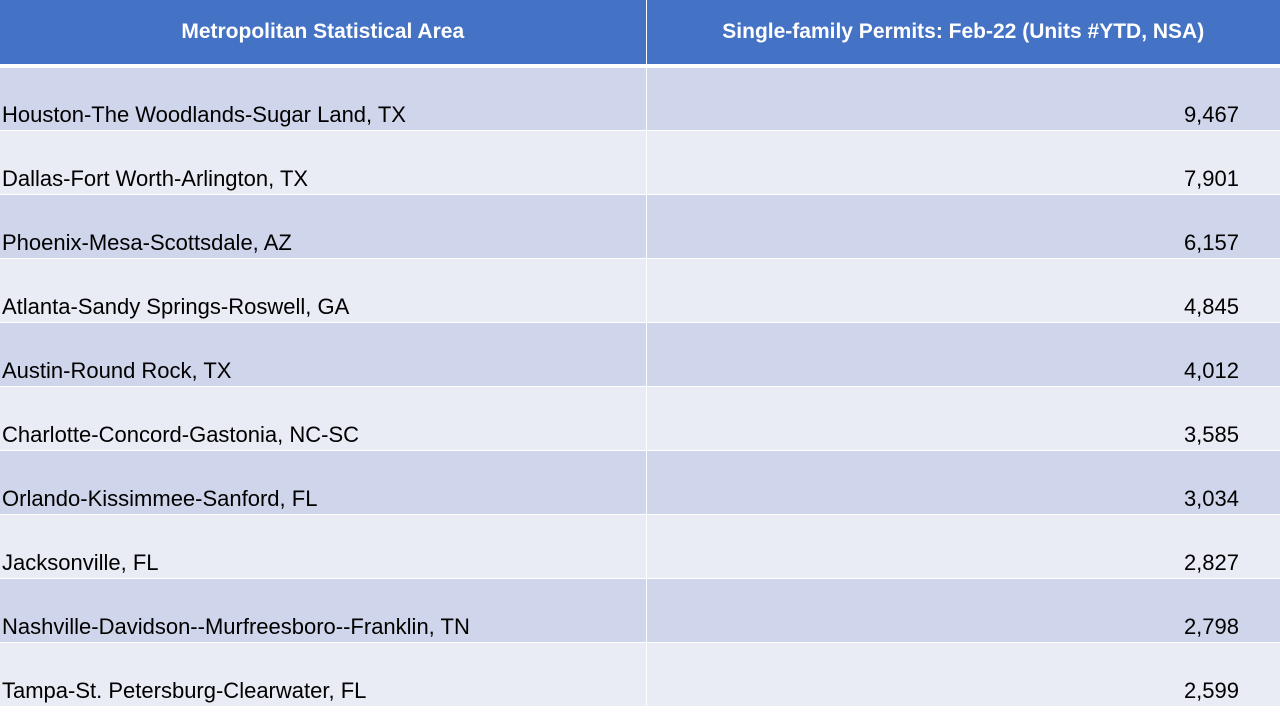 This screenshot has width=1280, height=720. Describe the element at coordinates (963, 354) in the screenshot. I see `cell-permits: 4,012` at that location.